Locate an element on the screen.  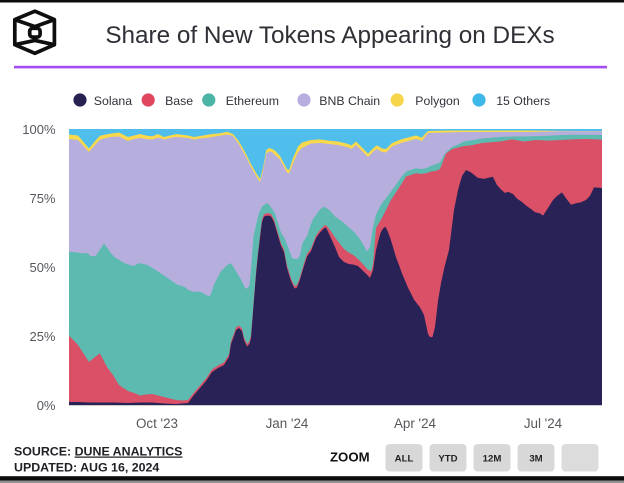
svg-text: 75% is located at coordinates (42, 198).